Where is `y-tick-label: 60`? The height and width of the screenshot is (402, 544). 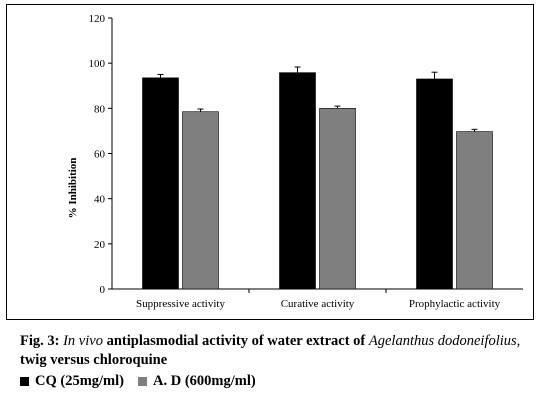
y-tick-label: 60 is located at coordinates (100, 155).